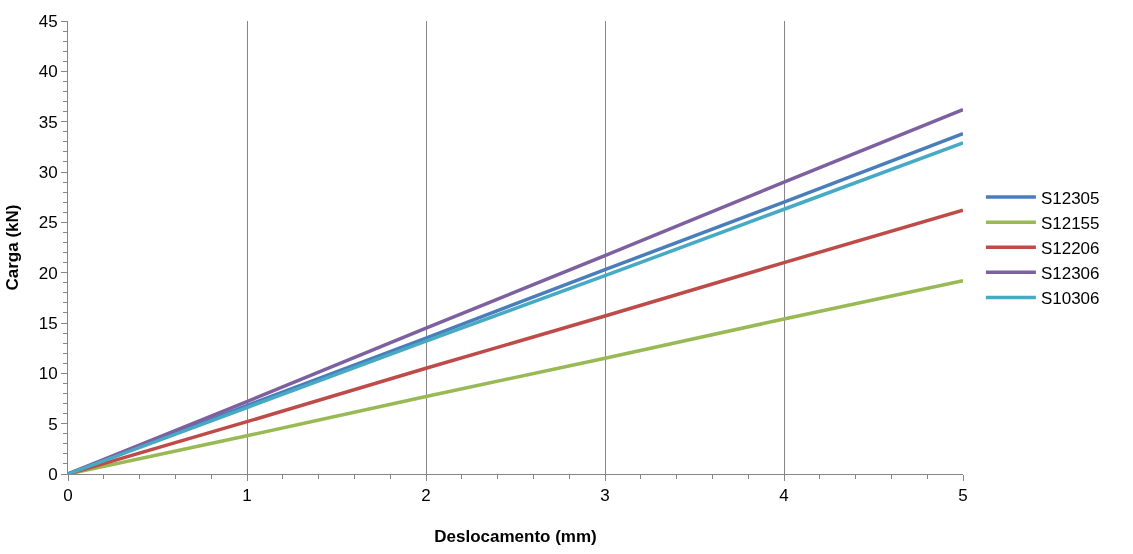 The width and height of the screenshot is (1133, 554). Describe the element at coordinates (515, 536) in the screenshot. I see `x-axis-title: Deslocamento (mm)` at that location.